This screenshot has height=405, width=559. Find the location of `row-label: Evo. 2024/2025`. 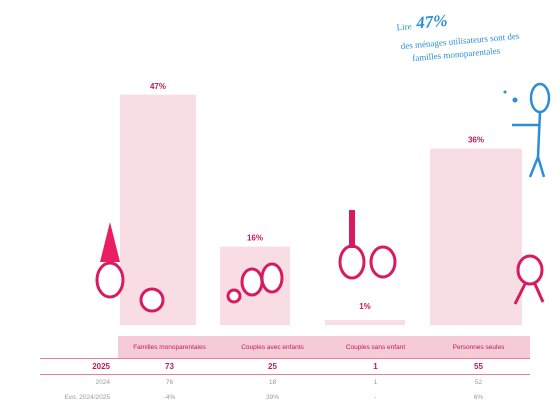

row-label: Evo. 2024/2025 is located at coordinates (87, 397).